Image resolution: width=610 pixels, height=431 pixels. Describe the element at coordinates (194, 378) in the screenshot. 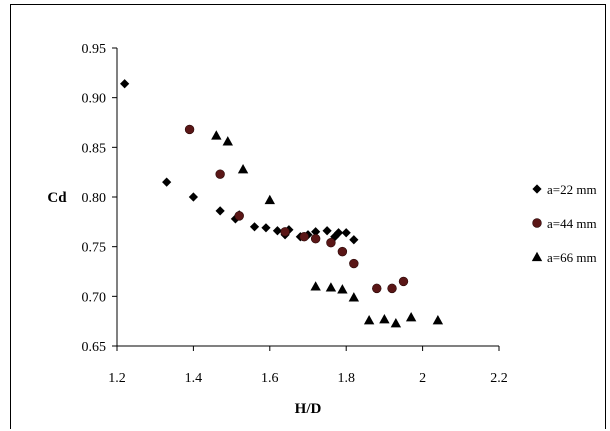

I see `x-tick-label: 1.4` at that location.